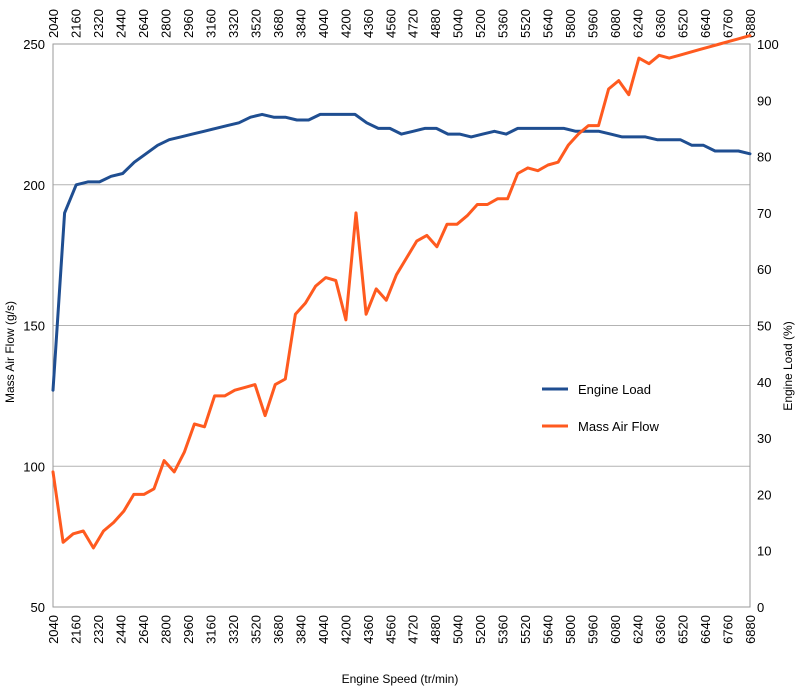 The image size is (800, 697). What do you see at coordinates (480, 23) in the screenshot?
I see `x-top-tick-19: 5200` at bounding box center [480, 23].